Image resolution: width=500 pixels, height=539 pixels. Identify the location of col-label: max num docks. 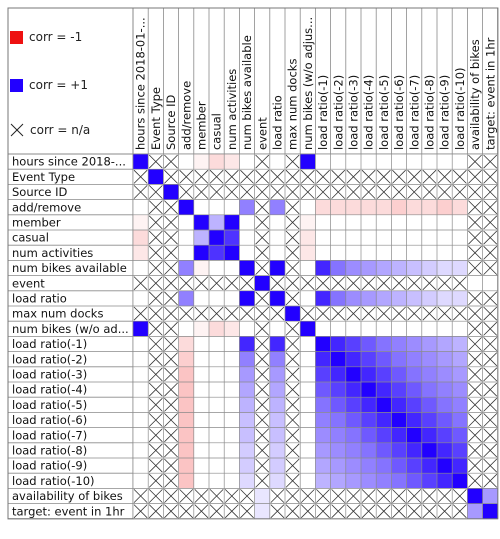
(293, 104).